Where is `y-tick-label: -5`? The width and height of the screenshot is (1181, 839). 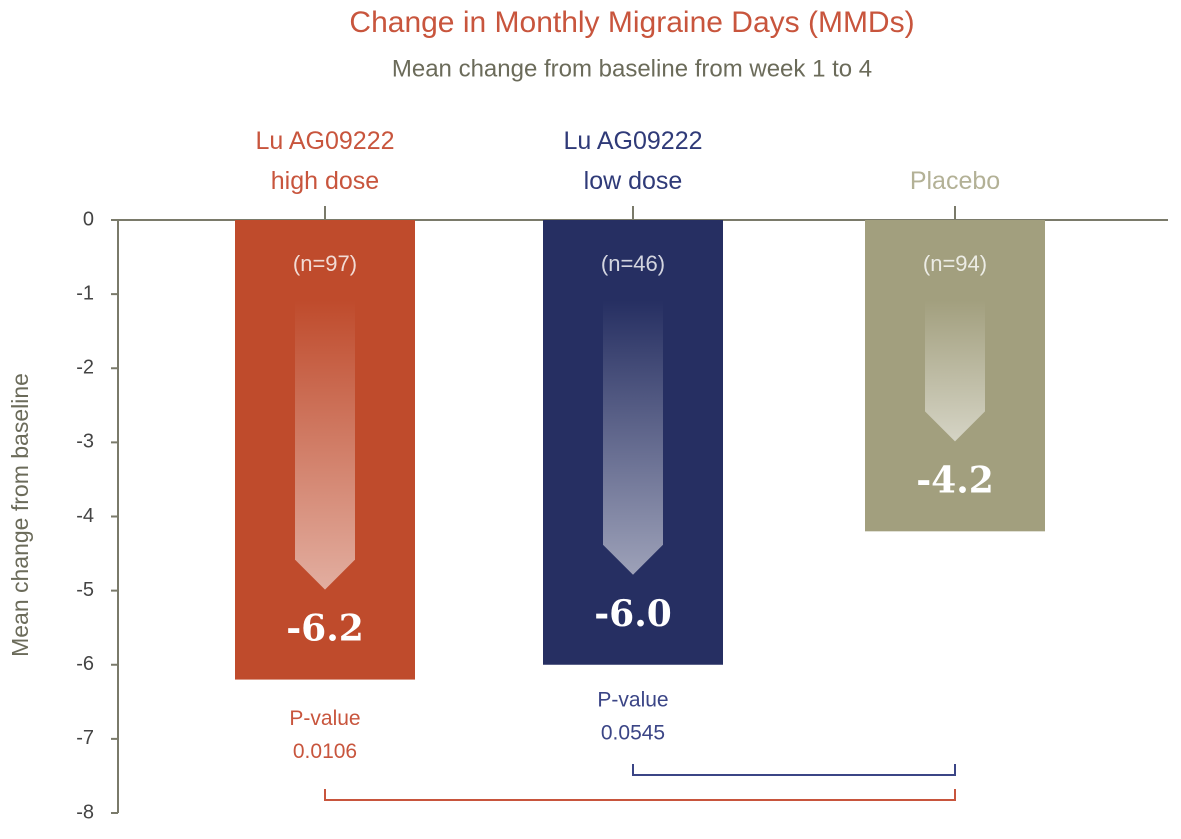
y-tick-label: -5 is located at coordinates (85, 590).